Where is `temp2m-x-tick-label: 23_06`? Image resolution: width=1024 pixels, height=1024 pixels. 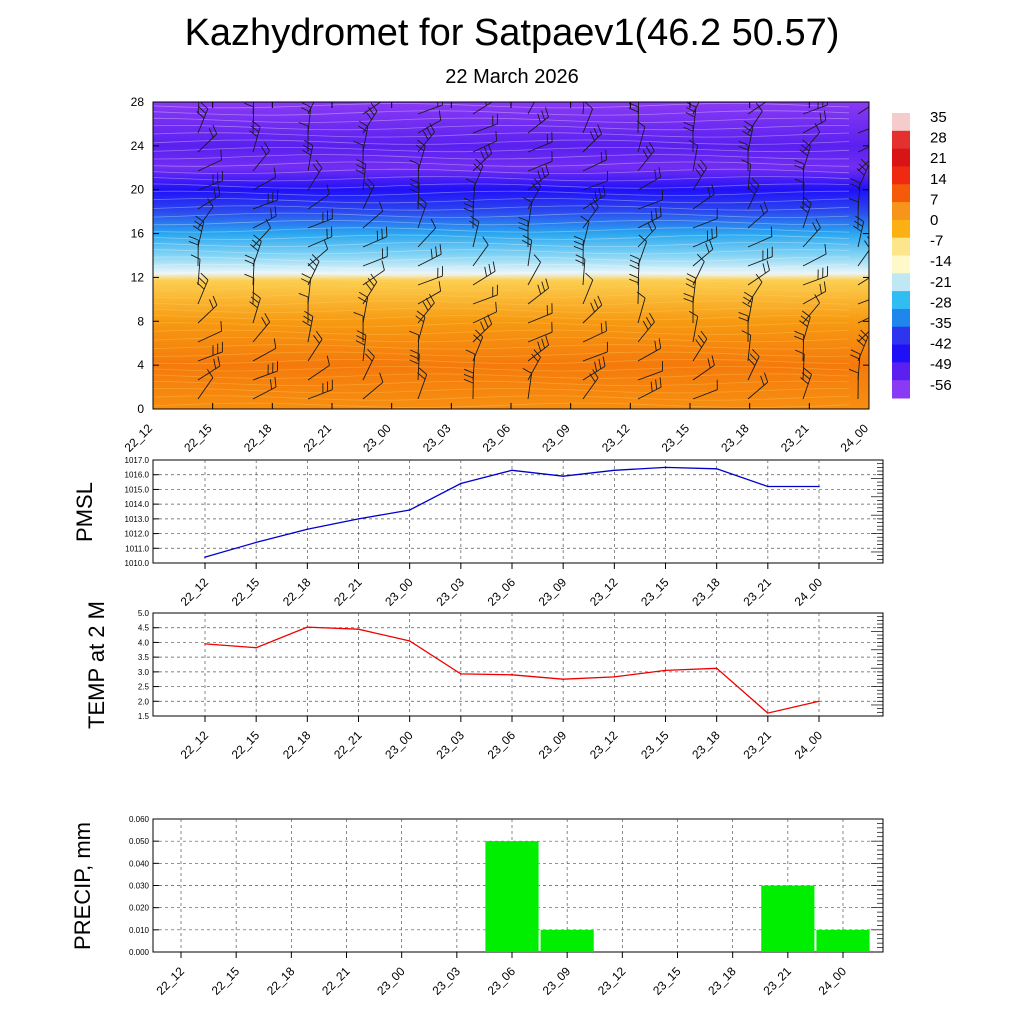
temp2m-x-tick-label: 23_06 is located at coordinates (502, 745).